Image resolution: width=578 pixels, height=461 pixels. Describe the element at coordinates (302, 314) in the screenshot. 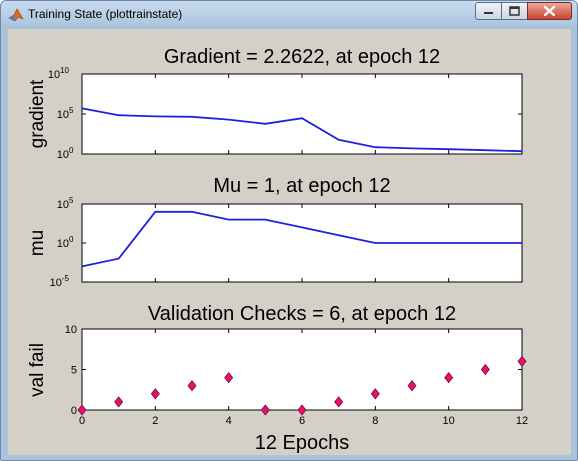

I see `val-fail-title: Validation Checks = 6, at epoch 12` at that location.